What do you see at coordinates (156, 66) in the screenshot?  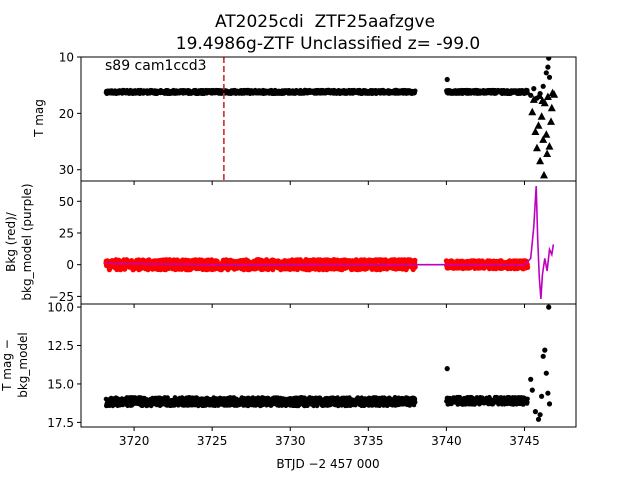 I see `top-annotation: s89 cam1ccd3` at bounding box center [156, 66].